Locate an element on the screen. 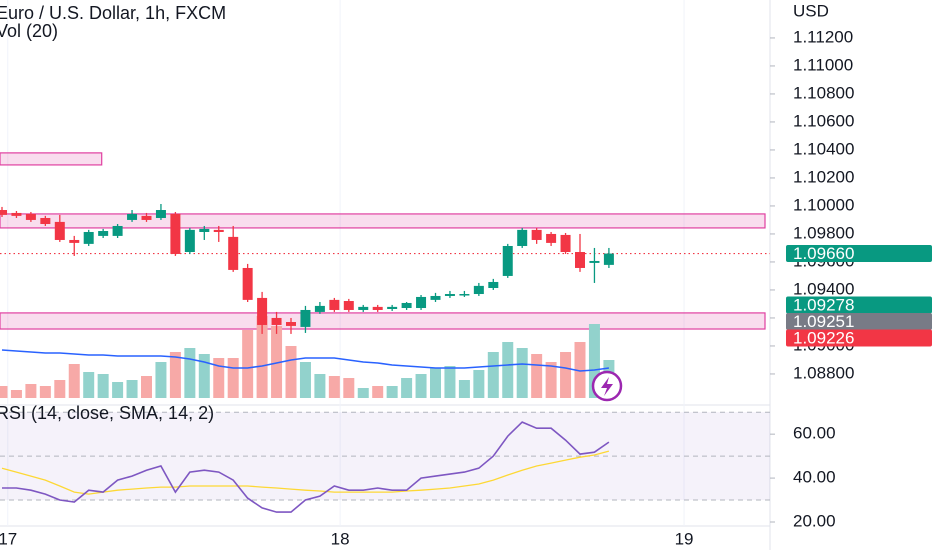  y-tick-label: 1.10800 is located at coordinates (823, 92).